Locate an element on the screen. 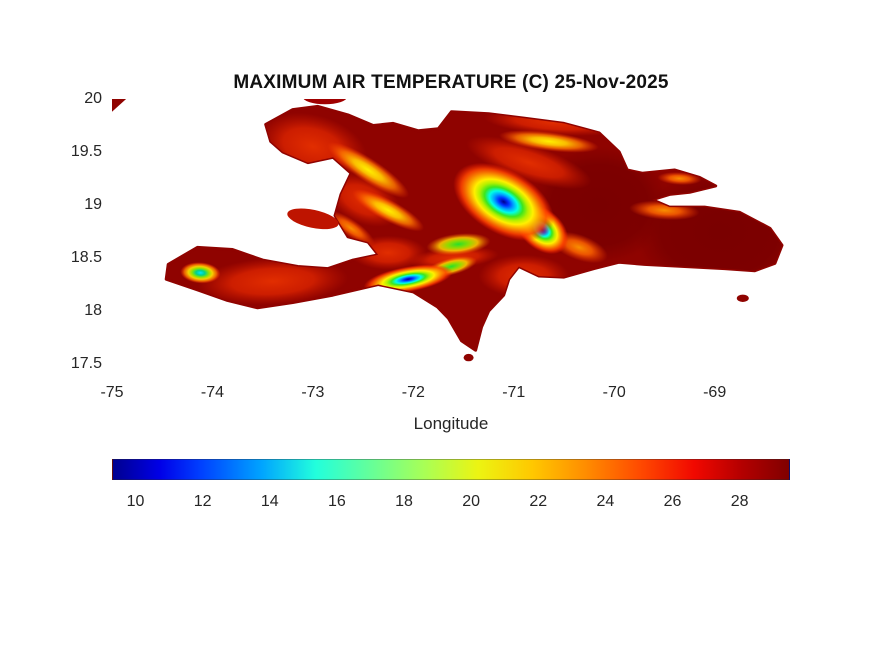 This screenshot has width=875, height=656. colorbar-gradient is located at coordinates (451, 469).